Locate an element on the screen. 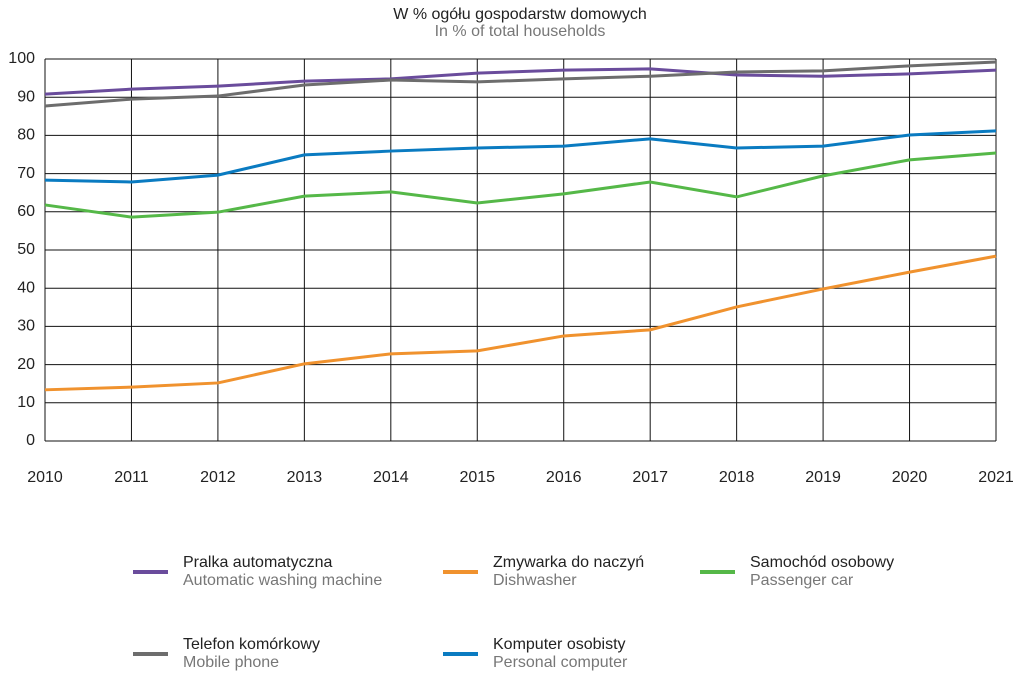 The width and height of the screenshot is (1024, 673). y-tick-label: 90 is located at coordinates (26, 96).